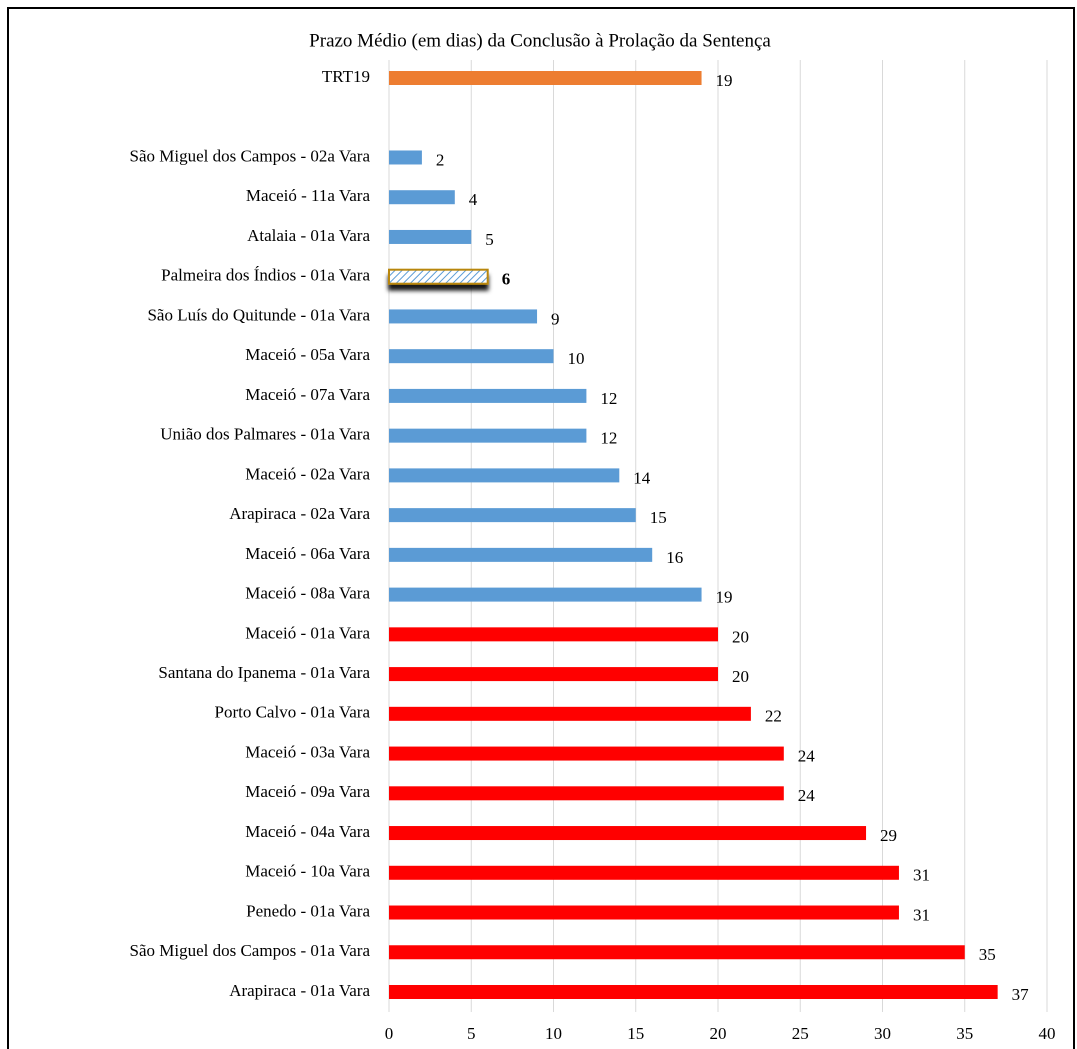  Describe the element at coordinates (1047, 1033) in the screenshot. I see `x-tick-label: 40` at that location.